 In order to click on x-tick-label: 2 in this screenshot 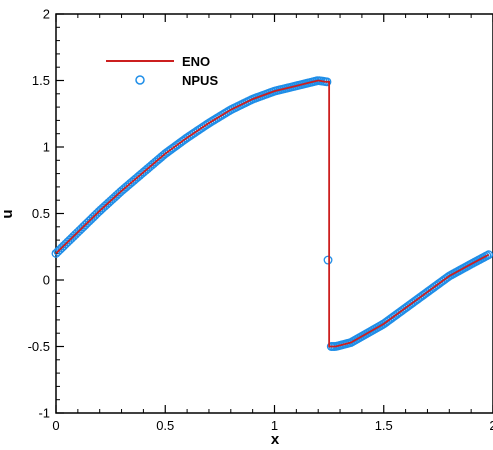, I will do `click(491, 425)`.